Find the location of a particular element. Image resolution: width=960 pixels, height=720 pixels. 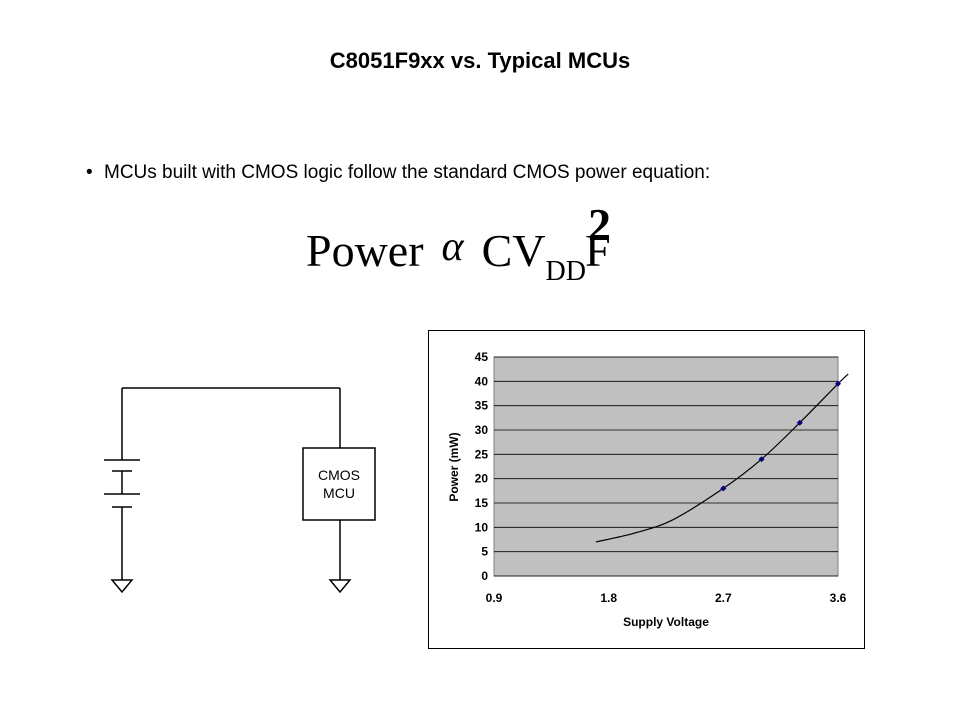

y-tick-labels: 0 5 10 15 20 25 30 35 40 45 is located at coordinates (482, 466).